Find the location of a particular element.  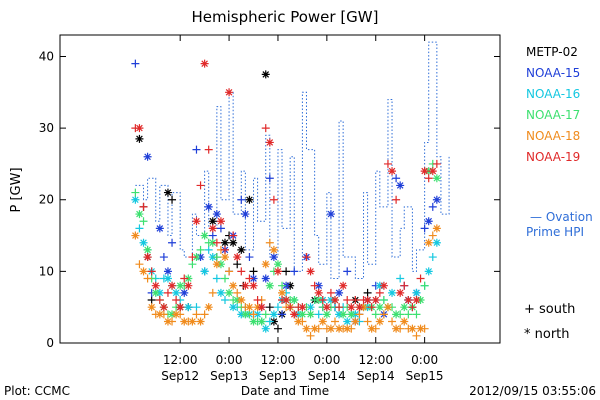

y-tick-label: 30 is located at coordinates (46, 128).